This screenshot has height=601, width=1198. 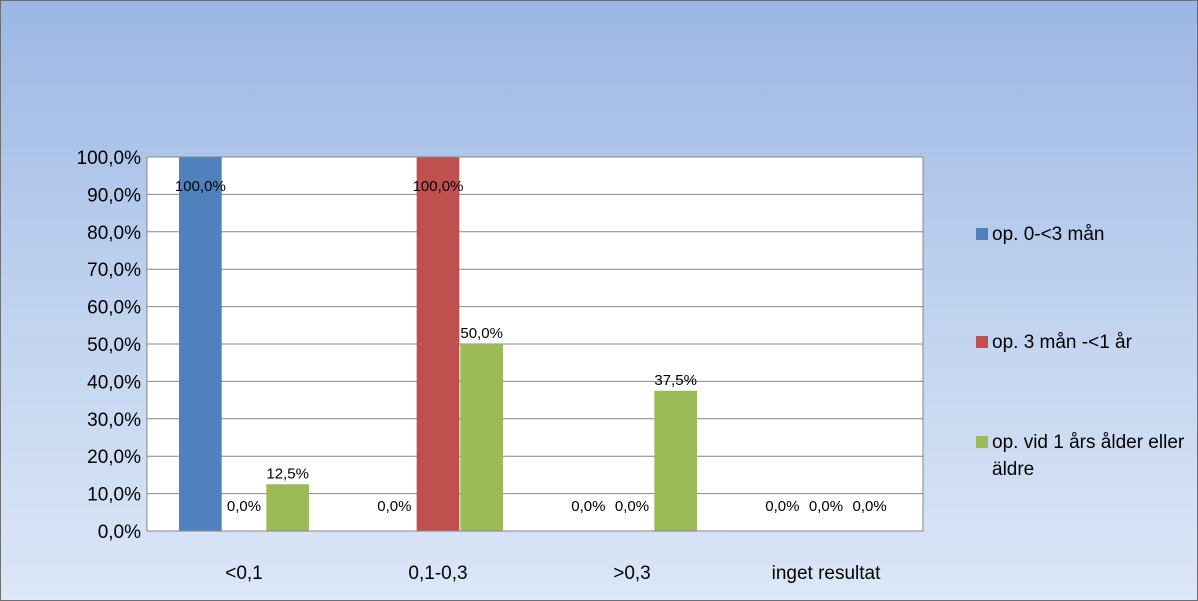 What do you see at coordinates (1048, 234) in the screenshot?
I see `legend-label-series-1: op. 0-<3 mån` at bounding box center [1048, 234].